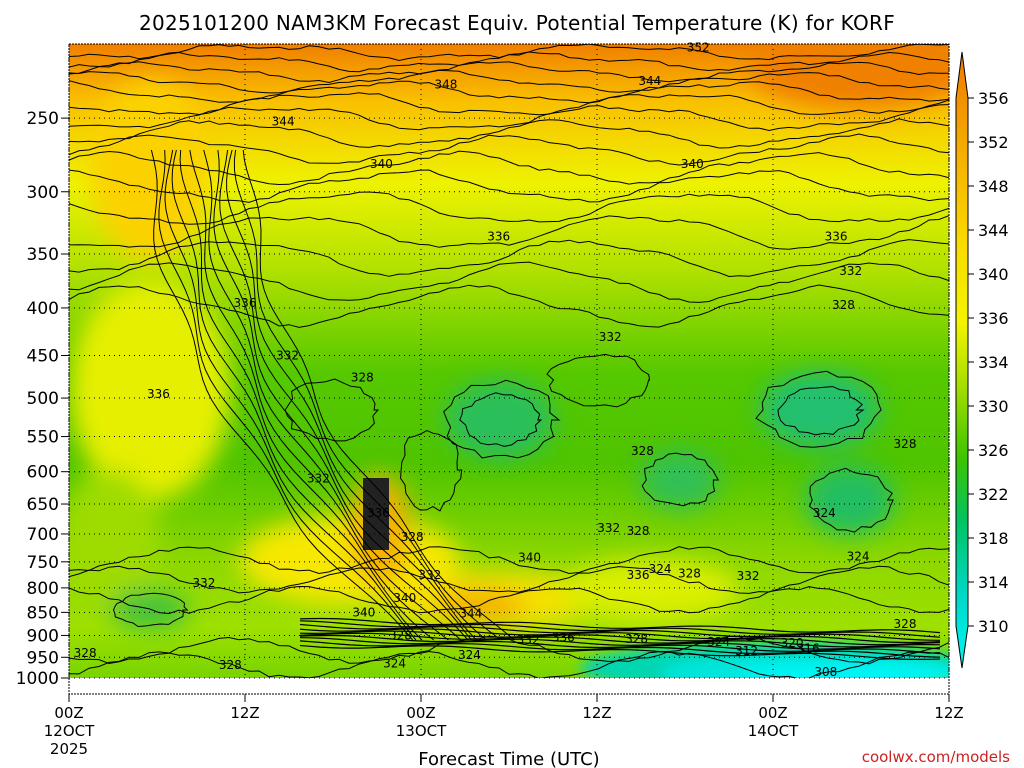 The height and width of the screenshot is (768, 1024). I want to click on y-tick-label: 600, so click(43, 473).